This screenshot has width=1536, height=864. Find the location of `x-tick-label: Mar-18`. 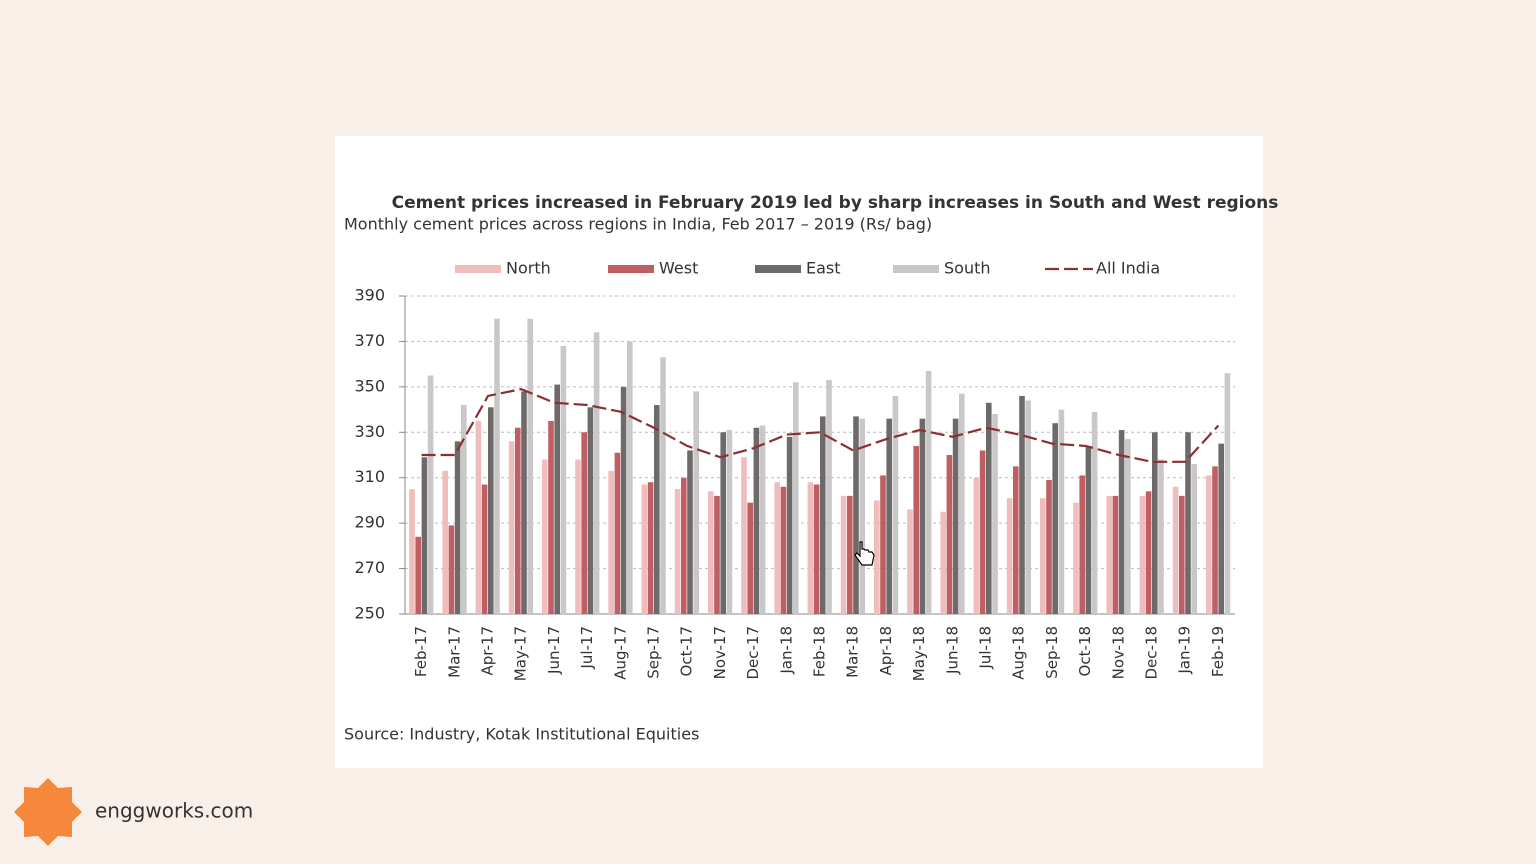

x-tick-label: Mar-18 is located at coordinates (853, 652).